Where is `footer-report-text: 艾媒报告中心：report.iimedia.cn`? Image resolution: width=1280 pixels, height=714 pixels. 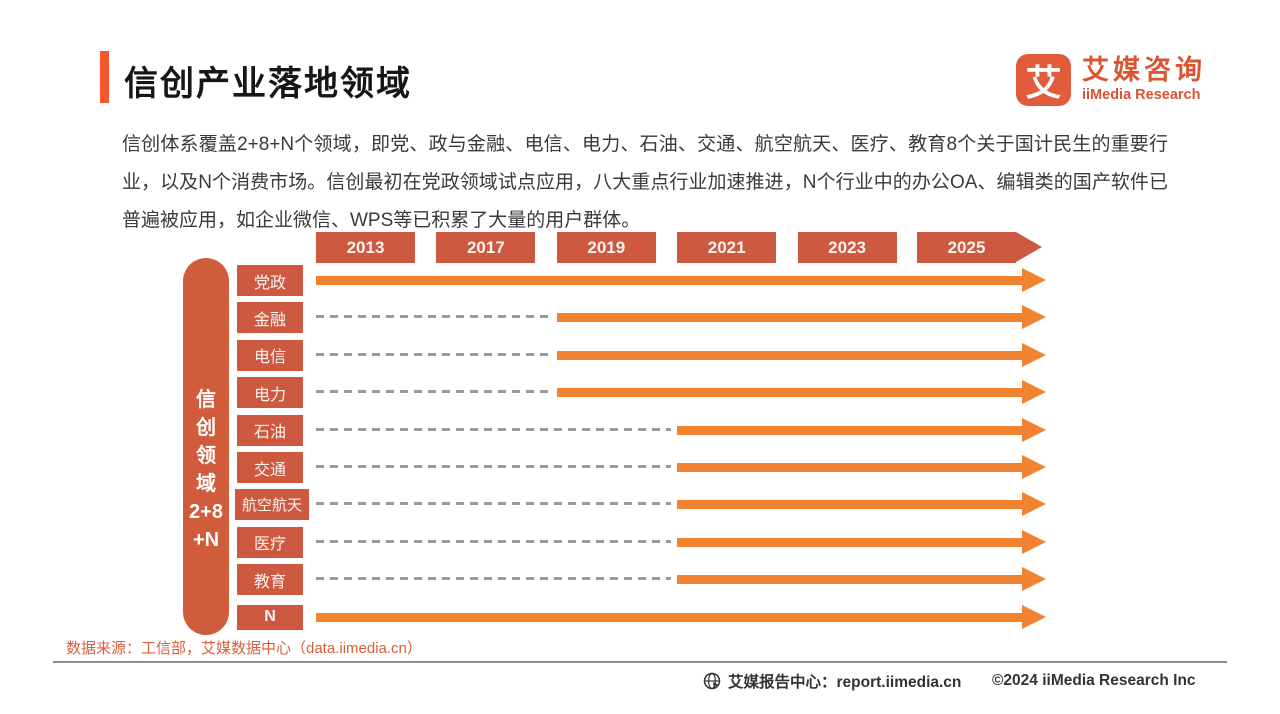 footer-report-text: 艾媒报告中心：report.iimedia.cn is located at coordinates (845, 682).